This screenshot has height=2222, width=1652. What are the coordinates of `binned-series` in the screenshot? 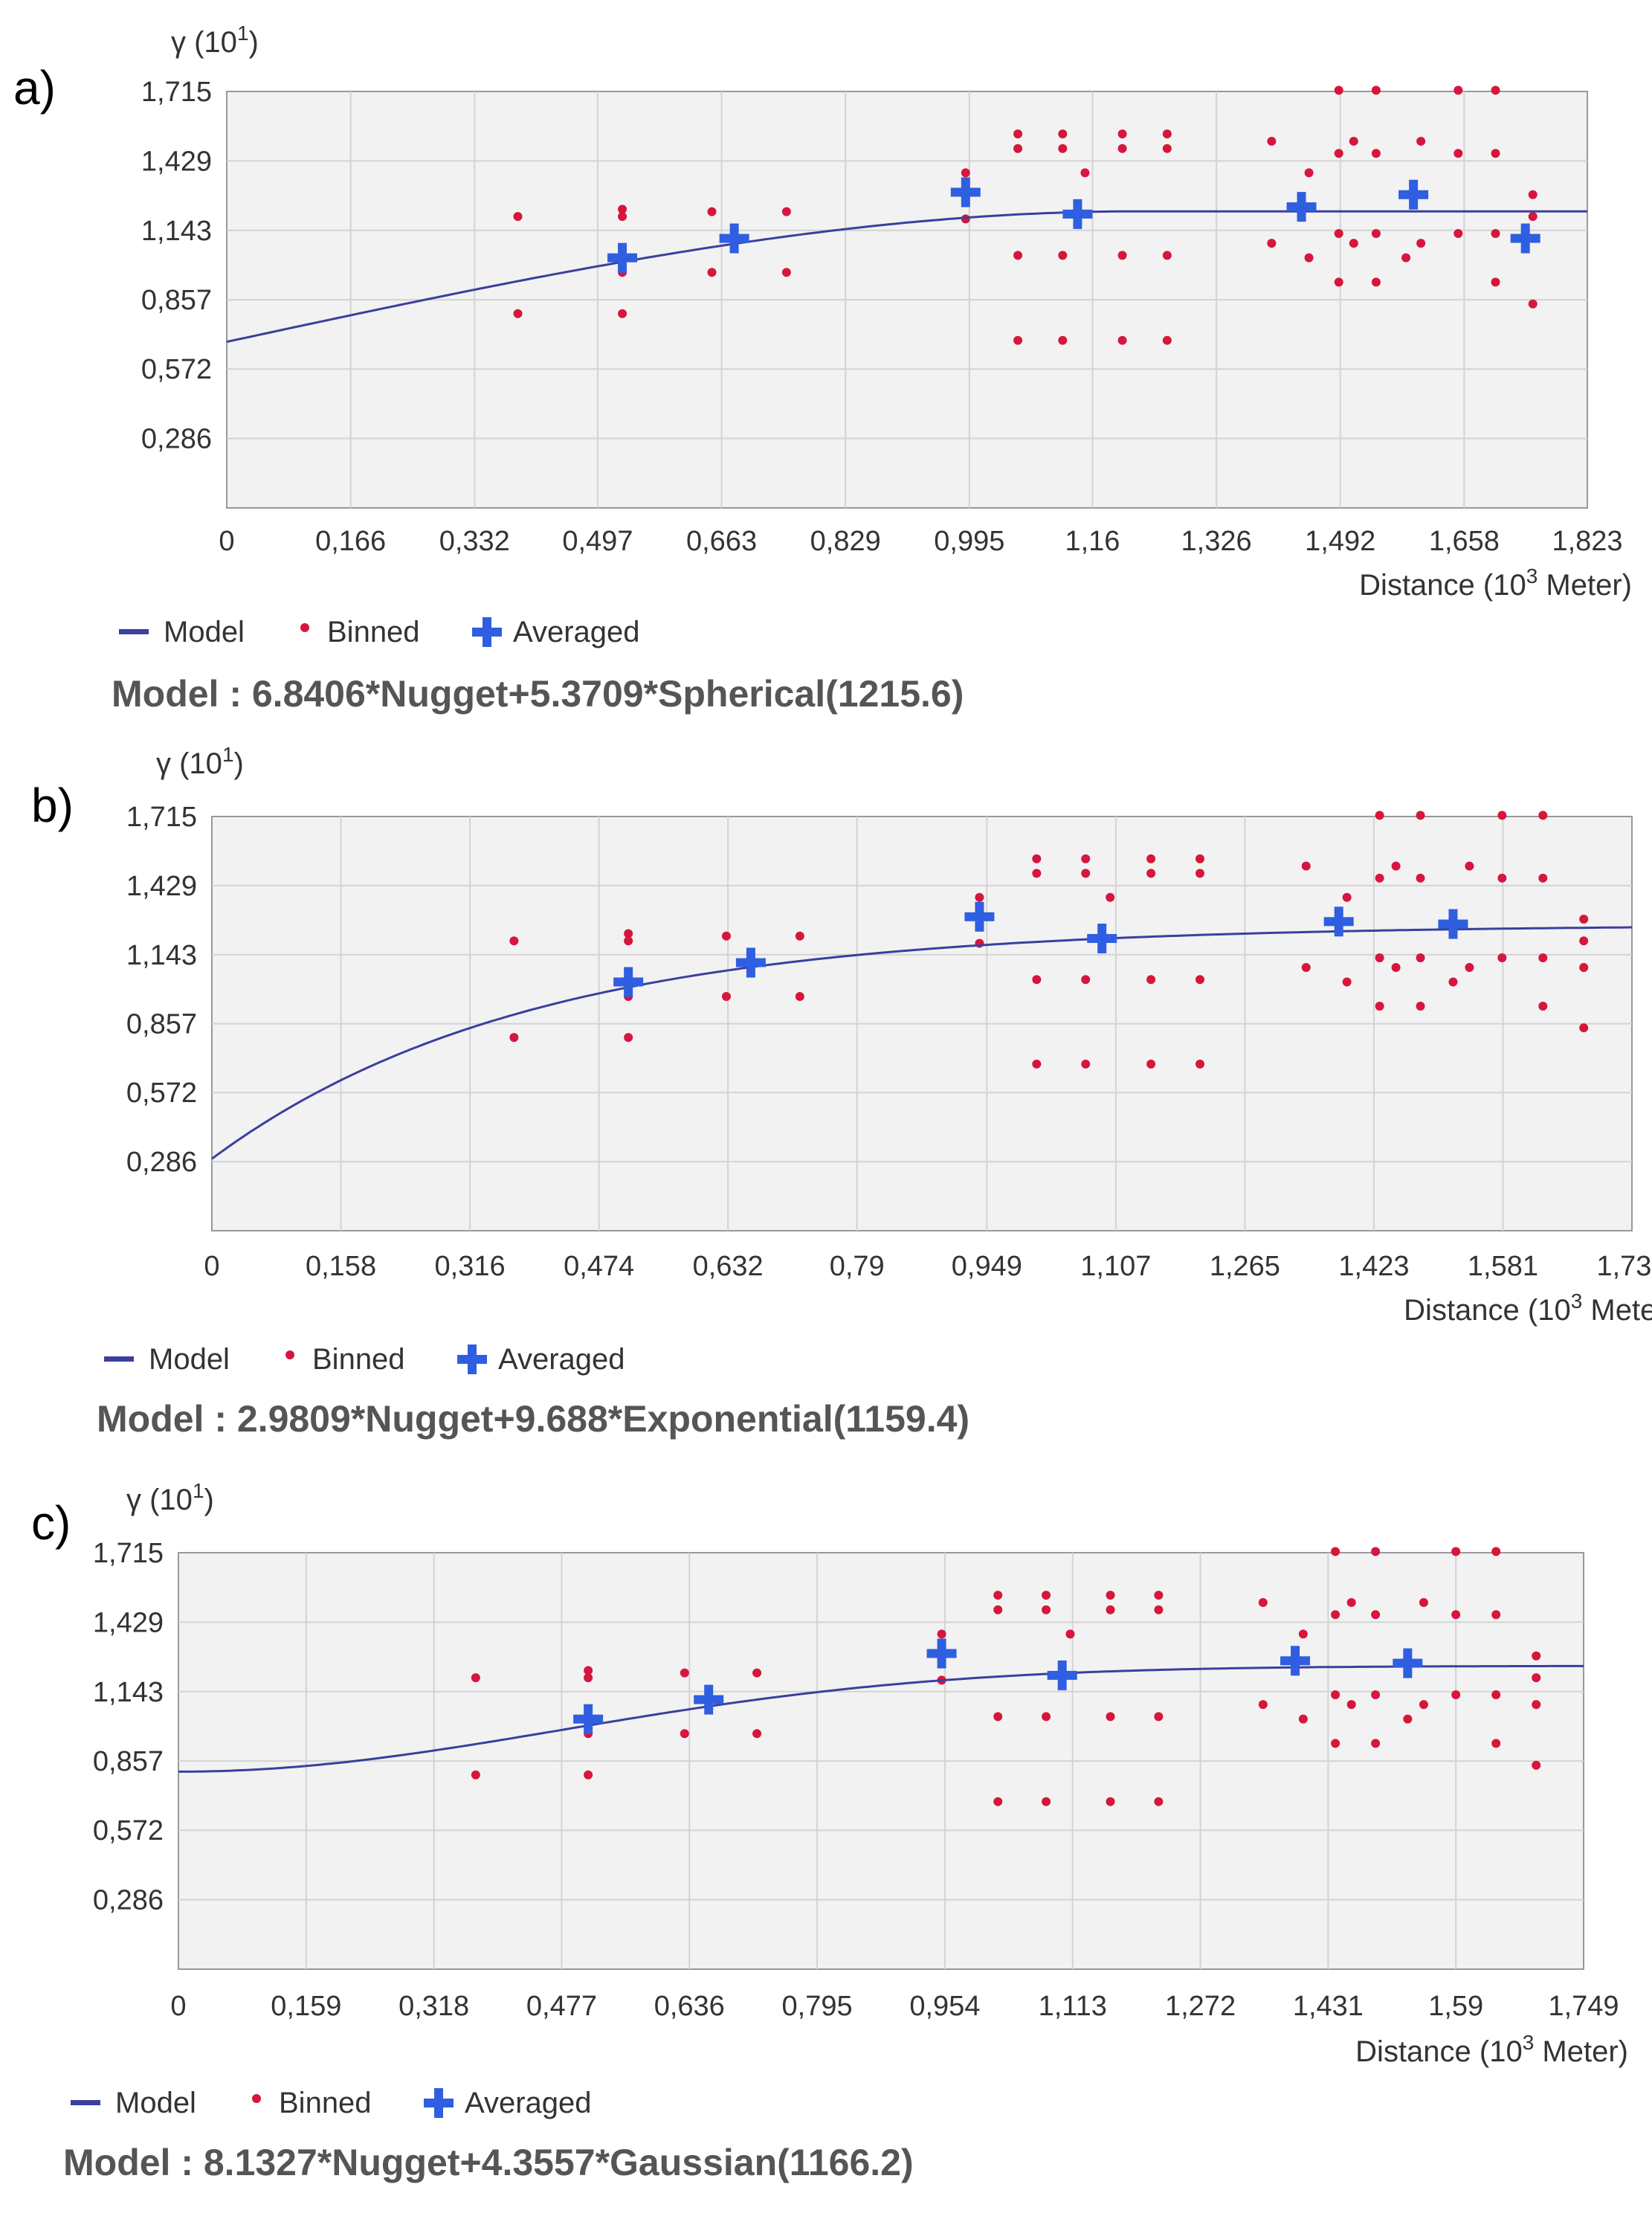 It's located at (1025, 215).